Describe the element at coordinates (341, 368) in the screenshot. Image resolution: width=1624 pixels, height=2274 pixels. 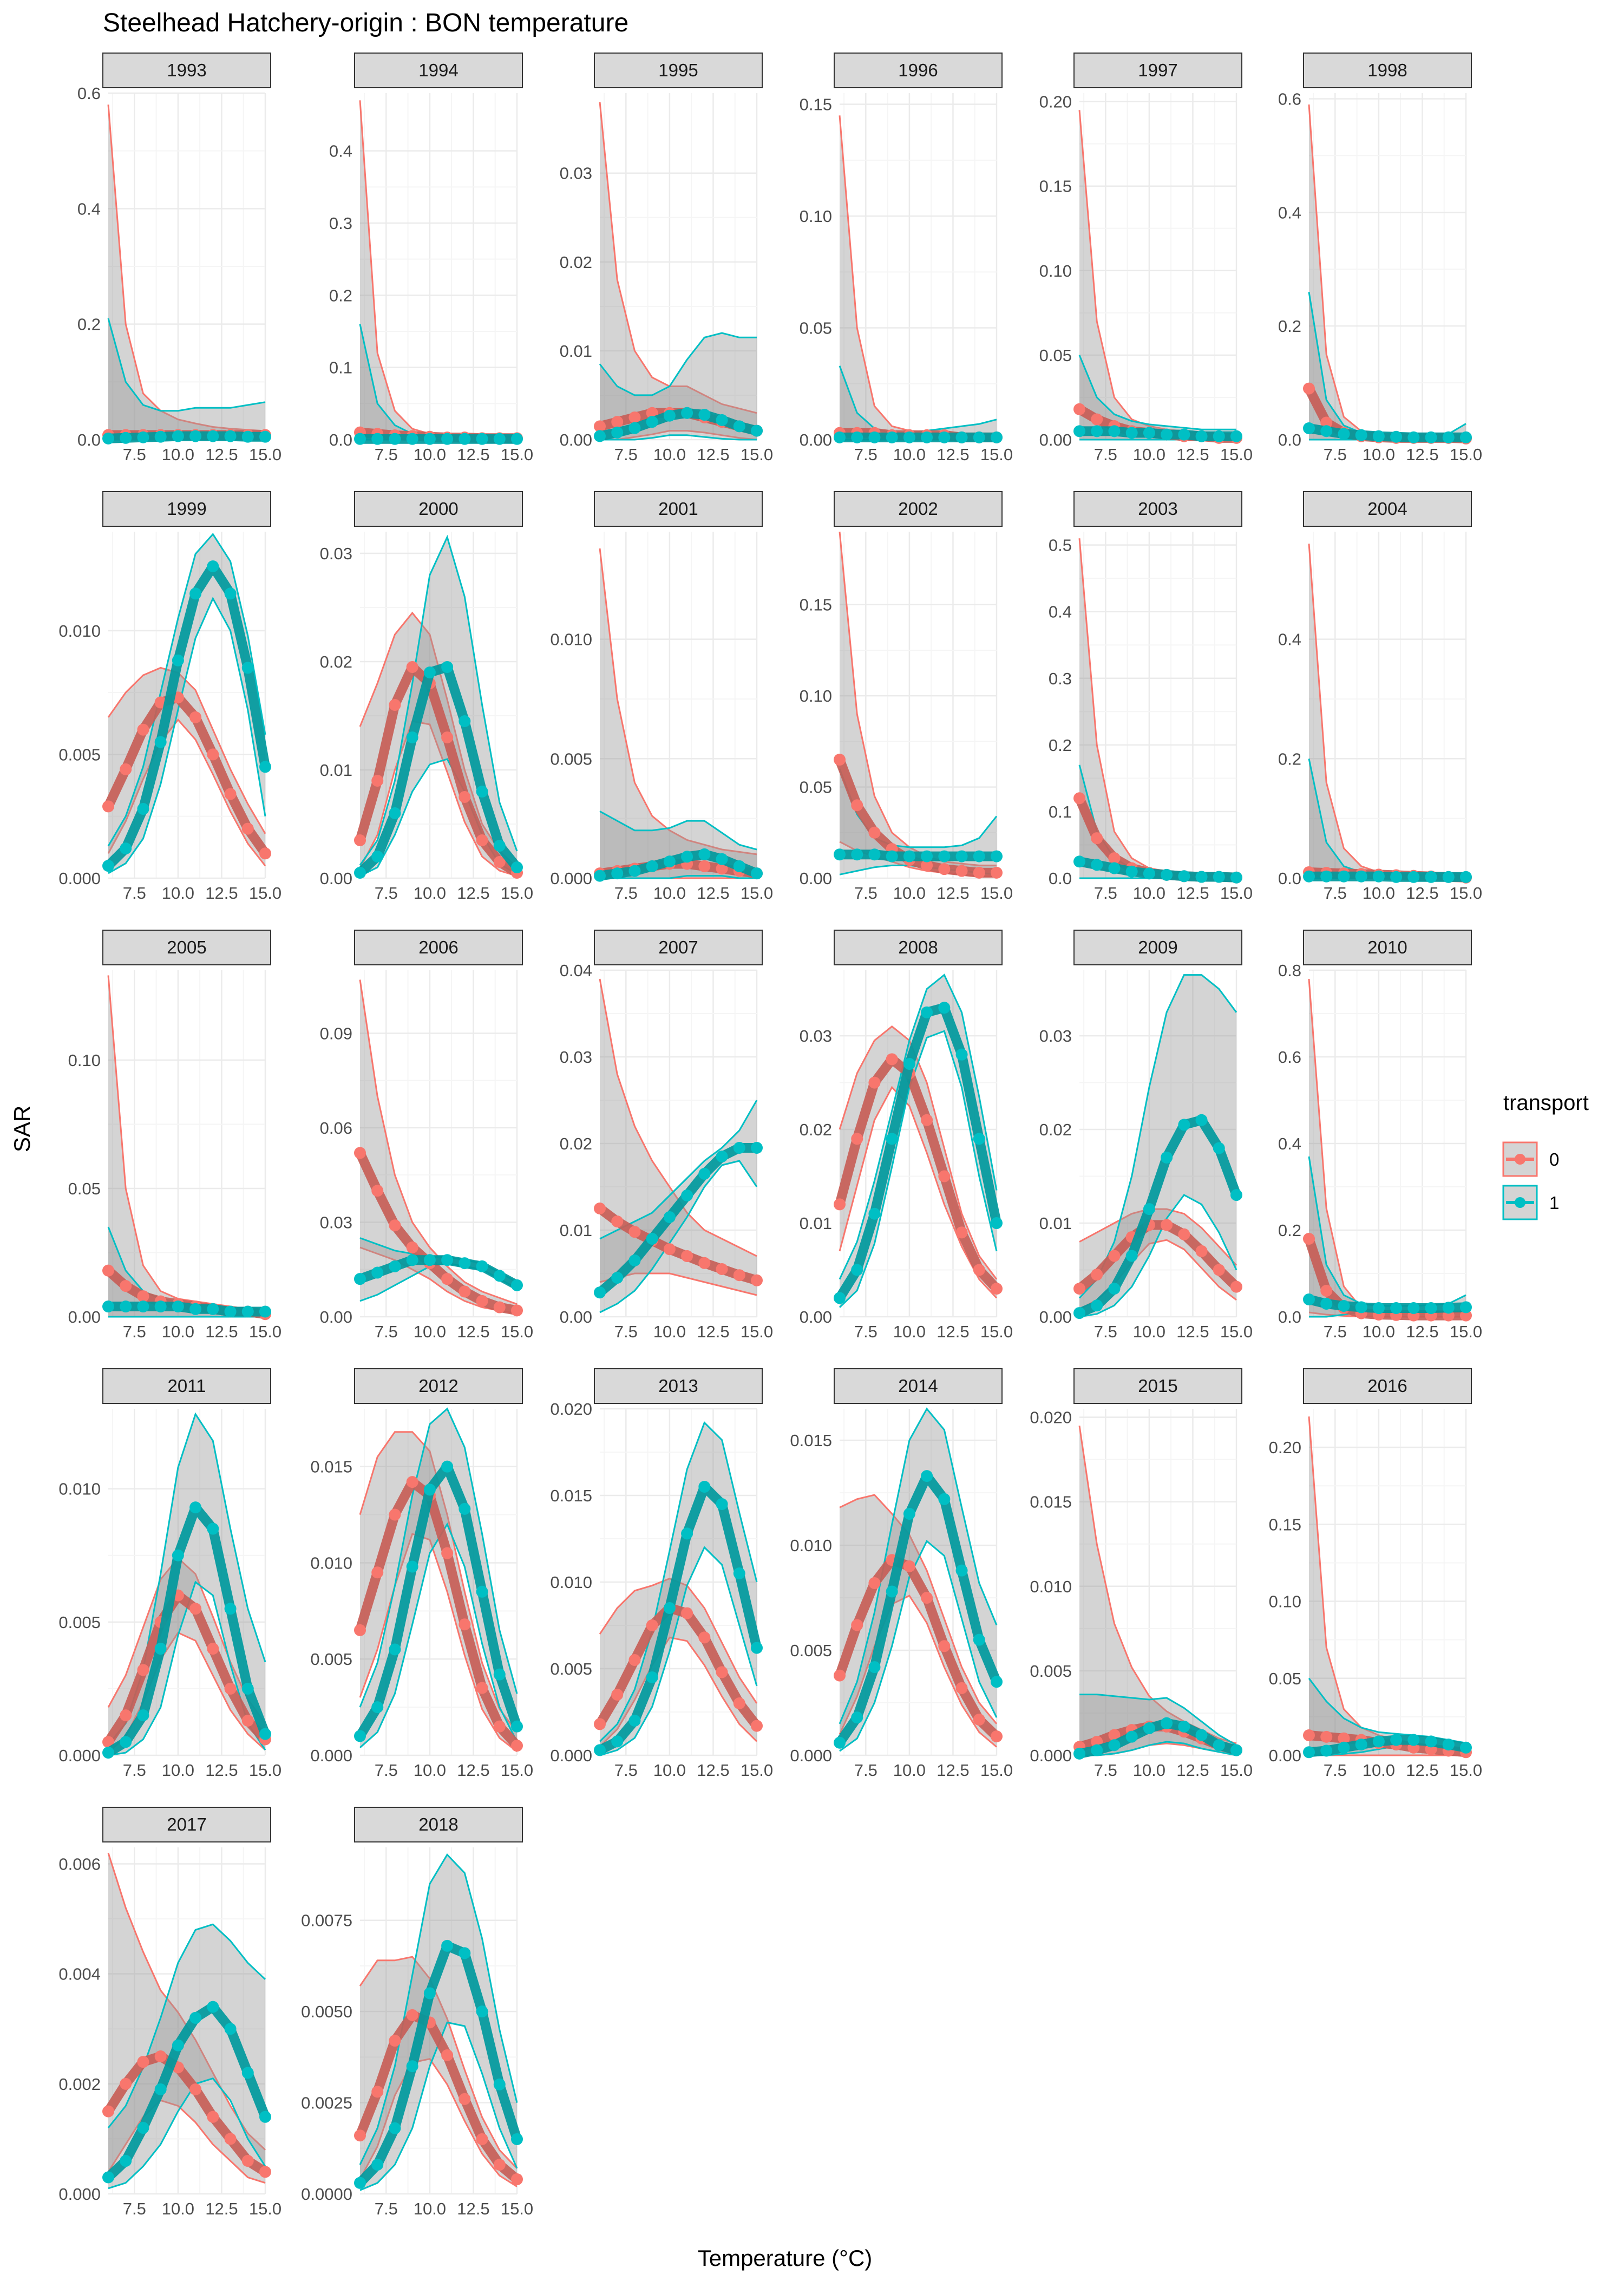
I see `y-tick-label: 0.1` at that location.